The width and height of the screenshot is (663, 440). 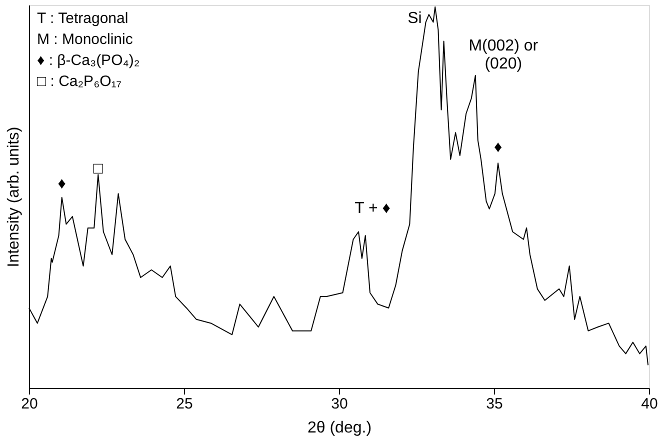 I want to click on x-tick-label: 35, so click(x=494, y=404).